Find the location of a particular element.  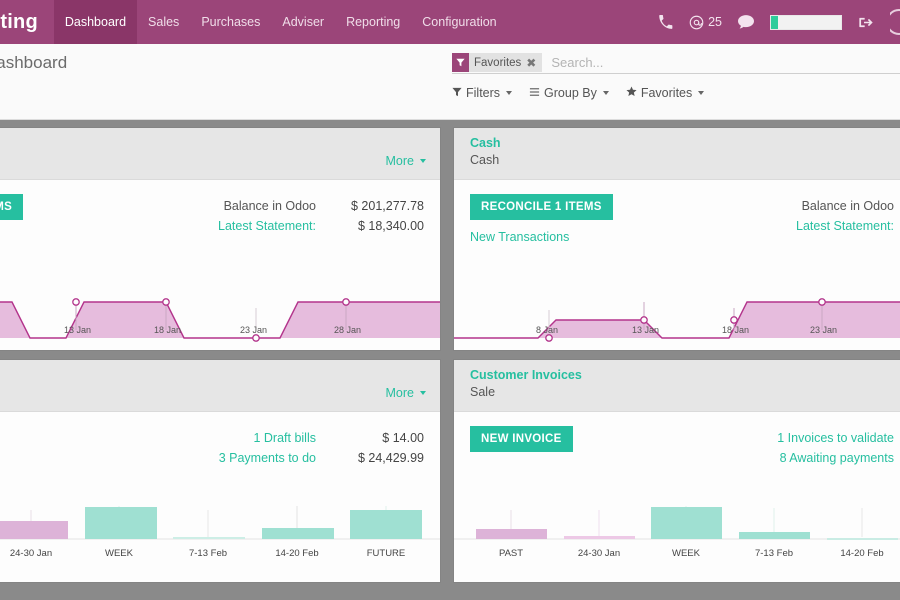

mentions-counter: 25 is located at coordinates (705, 22).